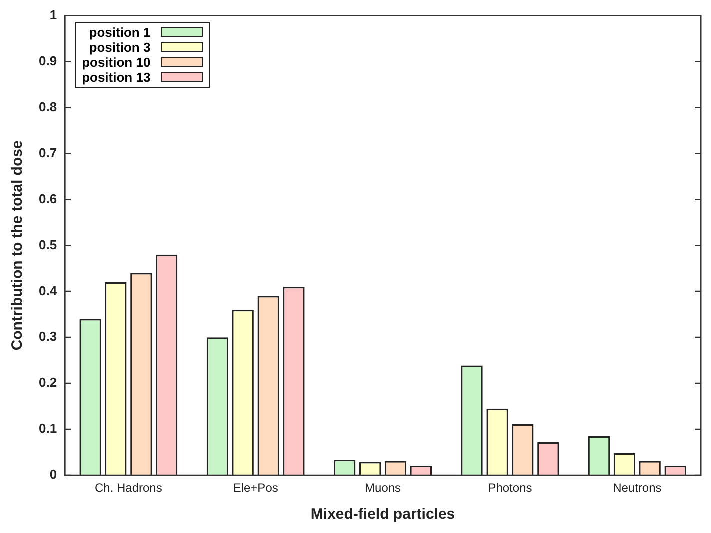 Image resolution: width=711 pixels, height=533 pixels. What do you see at coordinates (255, 488) in the screenshot?
I see `x-tick-label: Ele+Pos` at bounding box center [255, 488].